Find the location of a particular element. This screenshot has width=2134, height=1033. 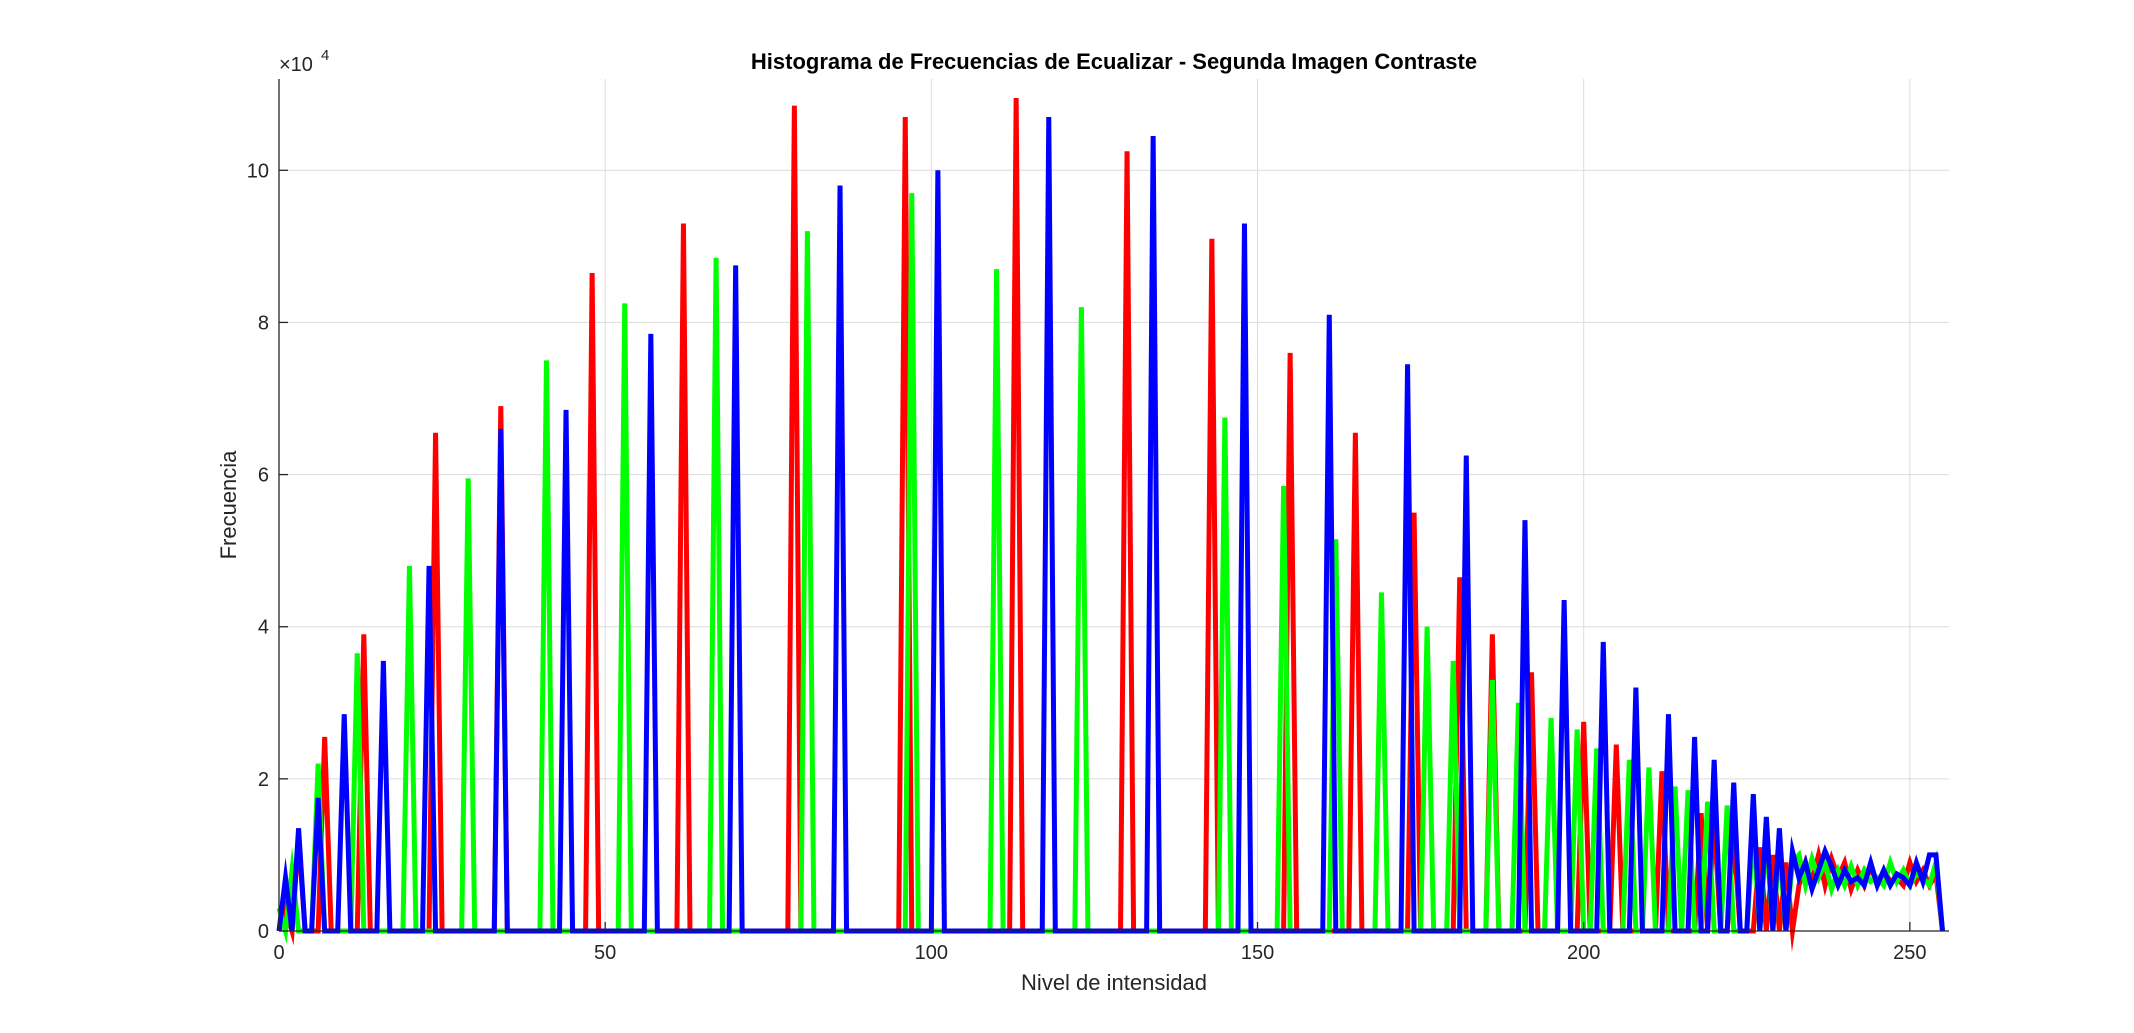

y-tick-label: 2 is located at coordinates (263, 780).